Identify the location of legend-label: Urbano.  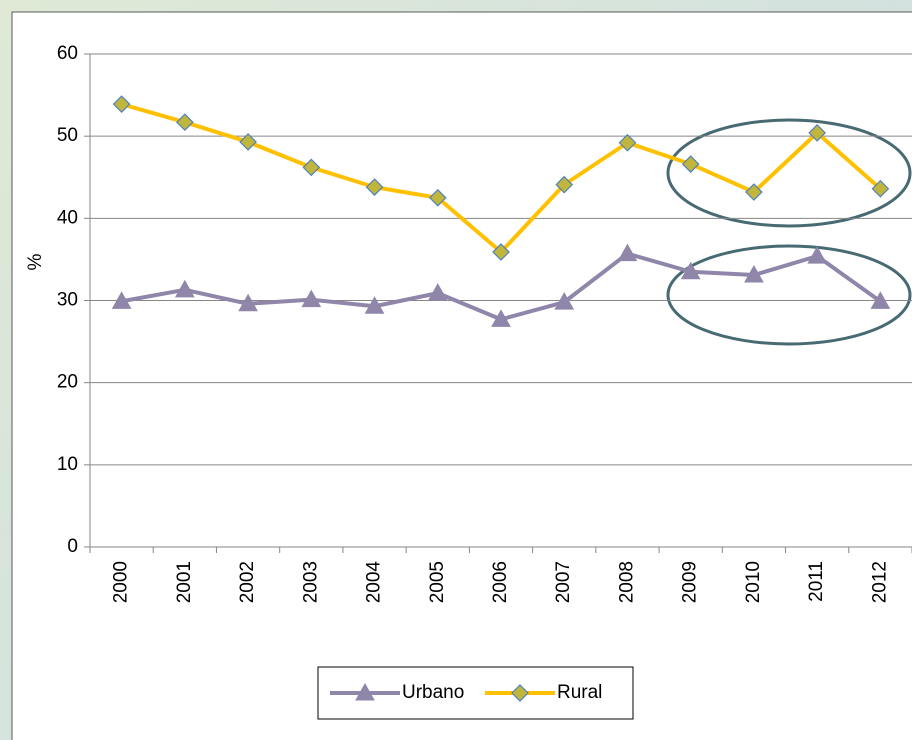
(433, 692).